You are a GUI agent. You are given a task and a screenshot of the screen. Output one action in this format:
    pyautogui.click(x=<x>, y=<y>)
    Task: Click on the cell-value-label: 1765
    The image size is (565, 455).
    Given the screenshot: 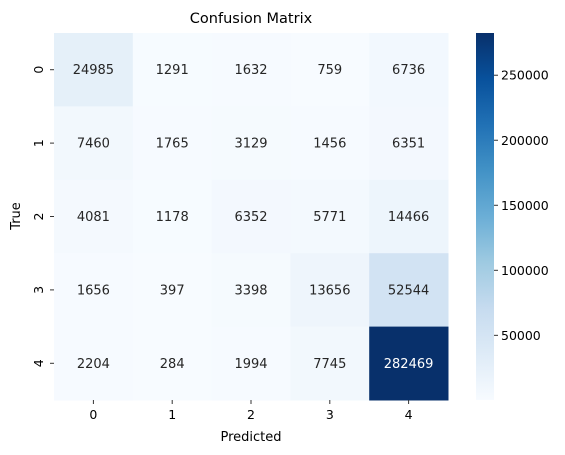 What is the action you would take?
    pyautogui.click(x=172, y=144)
    